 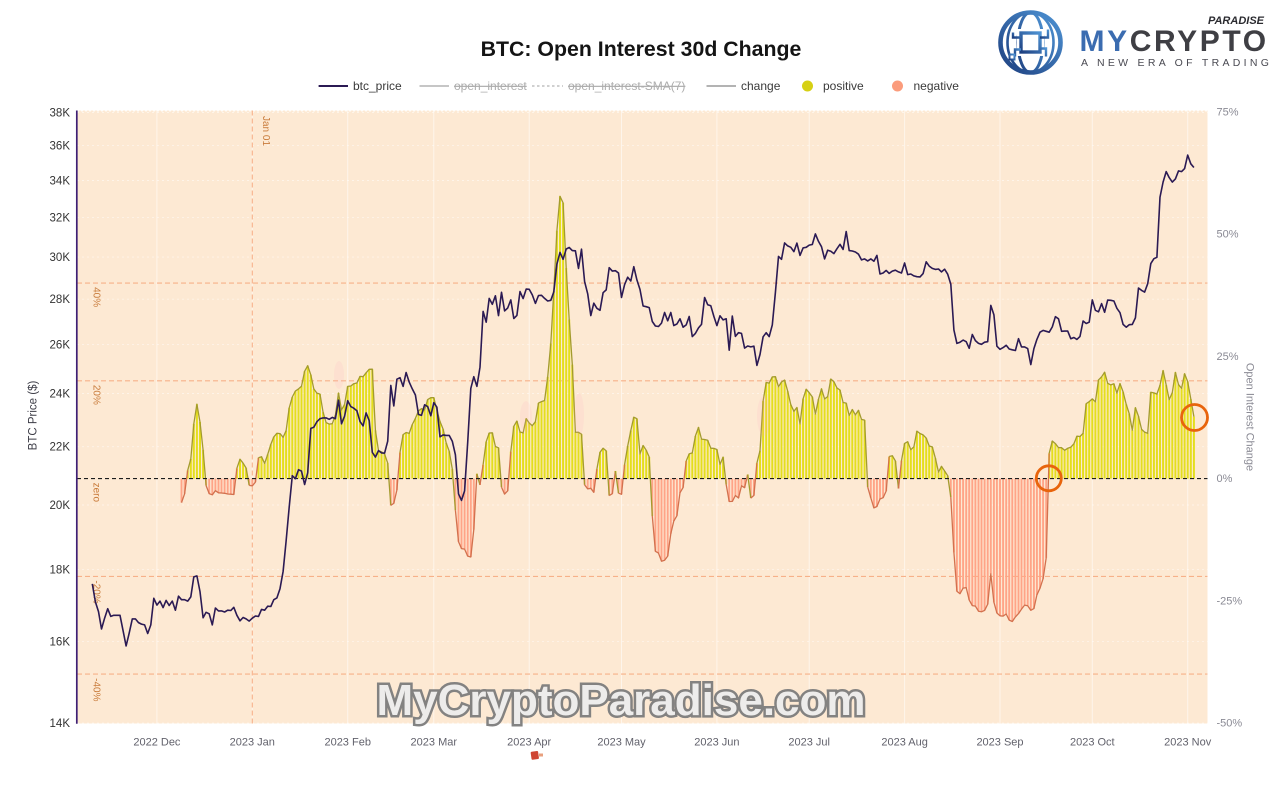 I want to click on svg-text: 2022 Dec, so click(x=157, y=743).